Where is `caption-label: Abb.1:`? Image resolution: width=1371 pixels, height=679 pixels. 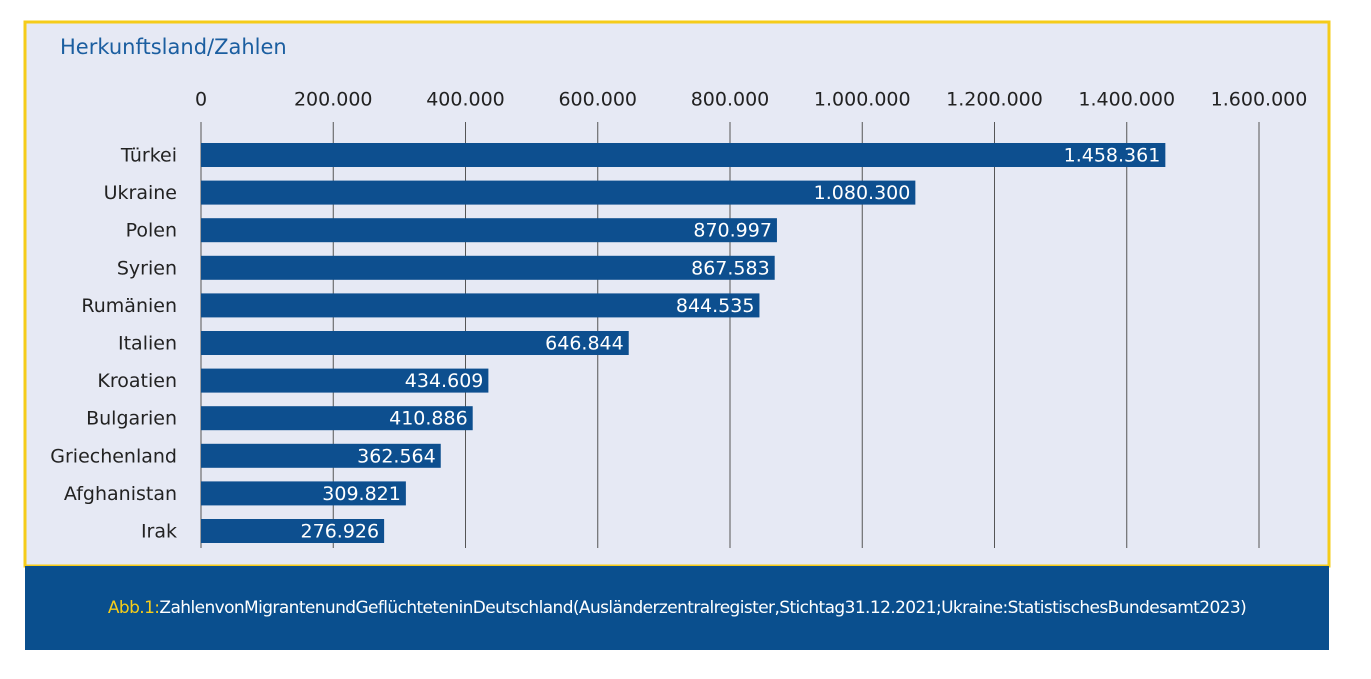
caption-label: Abb.1: is located at coordinates (134, 608).